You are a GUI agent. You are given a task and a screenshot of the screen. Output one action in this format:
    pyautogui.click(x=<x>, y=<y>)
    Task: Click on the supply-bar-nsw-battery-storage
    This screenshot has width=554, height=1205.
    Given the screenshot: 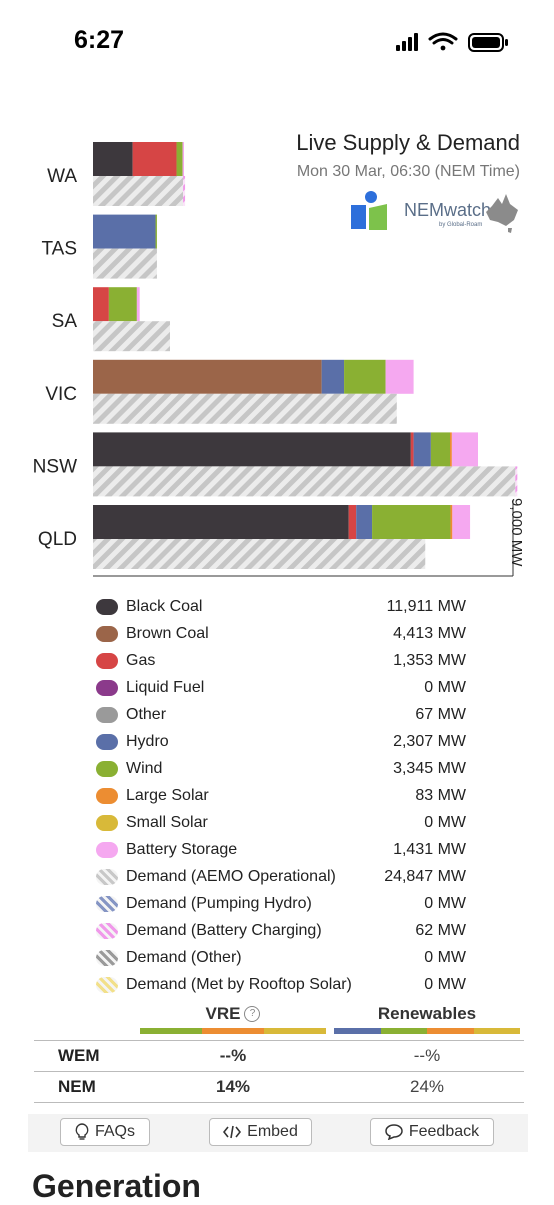 What is the action you would take?
    pyautogui.click(x=464, y=449)
    